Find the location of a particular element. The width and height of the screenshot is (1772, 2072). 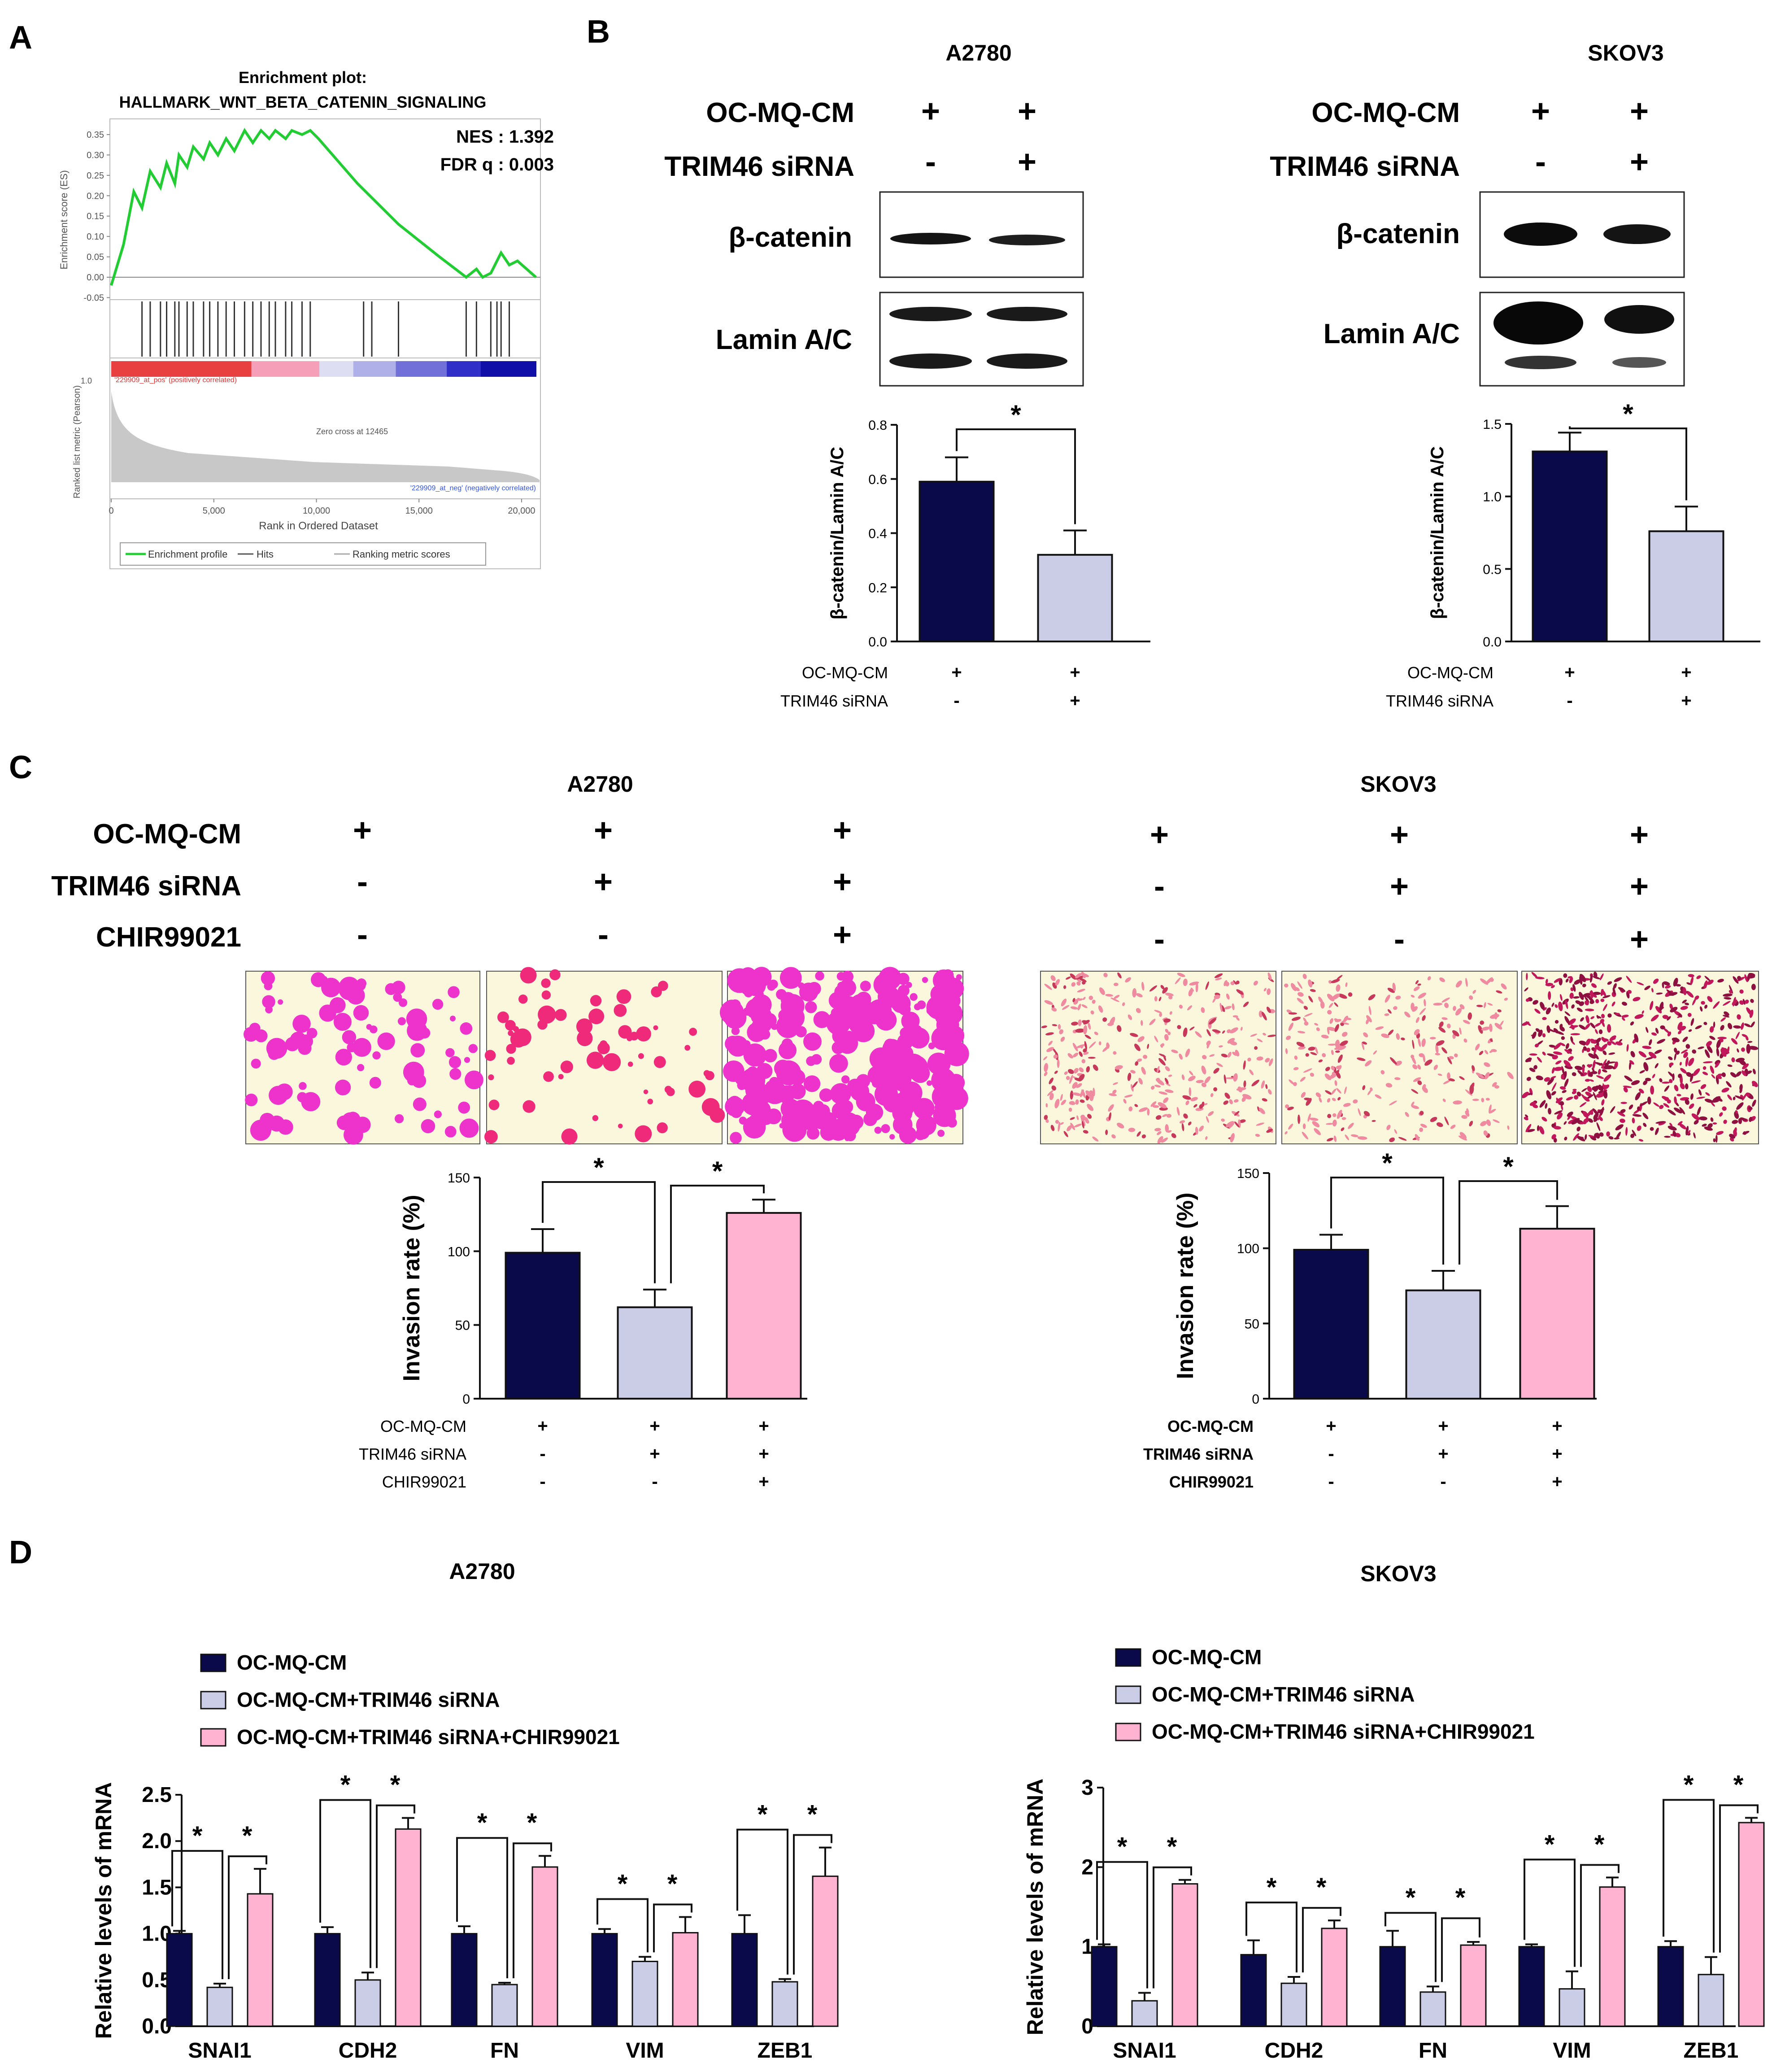

gsea-legend-metric: Ranking metric scores is located at coordinates (402, 555).